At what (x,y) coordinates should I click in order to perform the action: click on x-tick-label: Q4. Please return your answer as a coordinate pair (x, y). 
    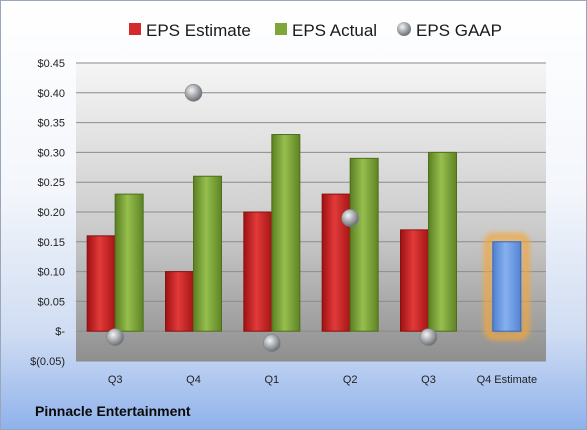
    Looking at the image, I should click on (193, 380).